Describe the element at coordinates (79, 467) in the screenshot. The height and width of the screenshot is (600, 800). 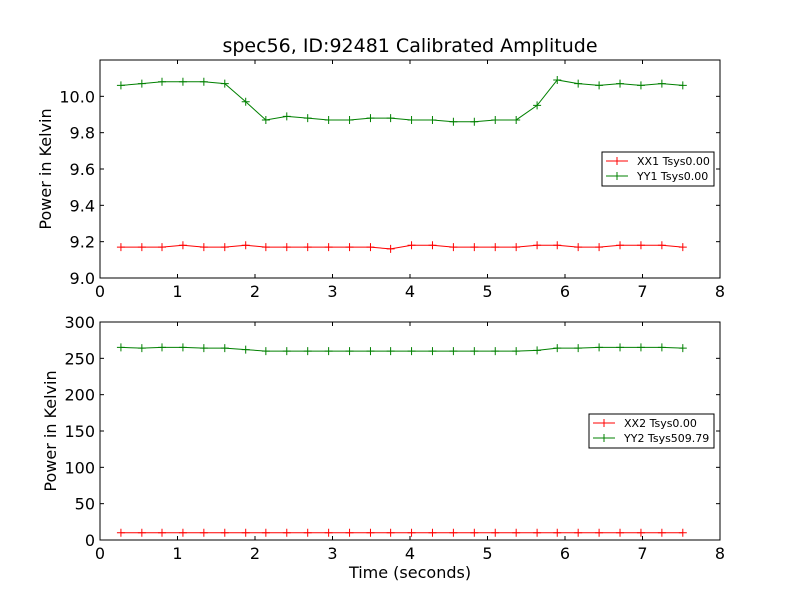
I see `y-tick-label: 100` at that location.